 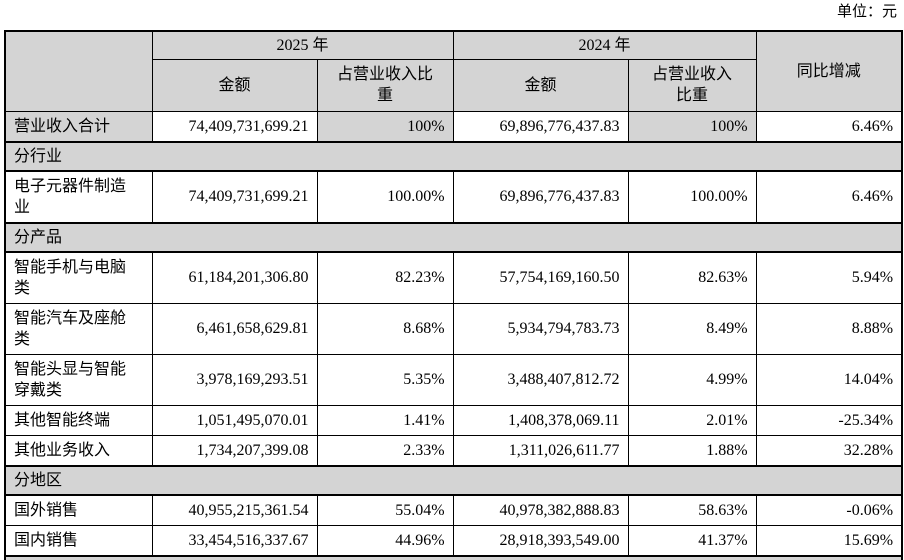 I want to click on cell-amount-2024: 3,488,407,812.72, so click(x=540, y=379).